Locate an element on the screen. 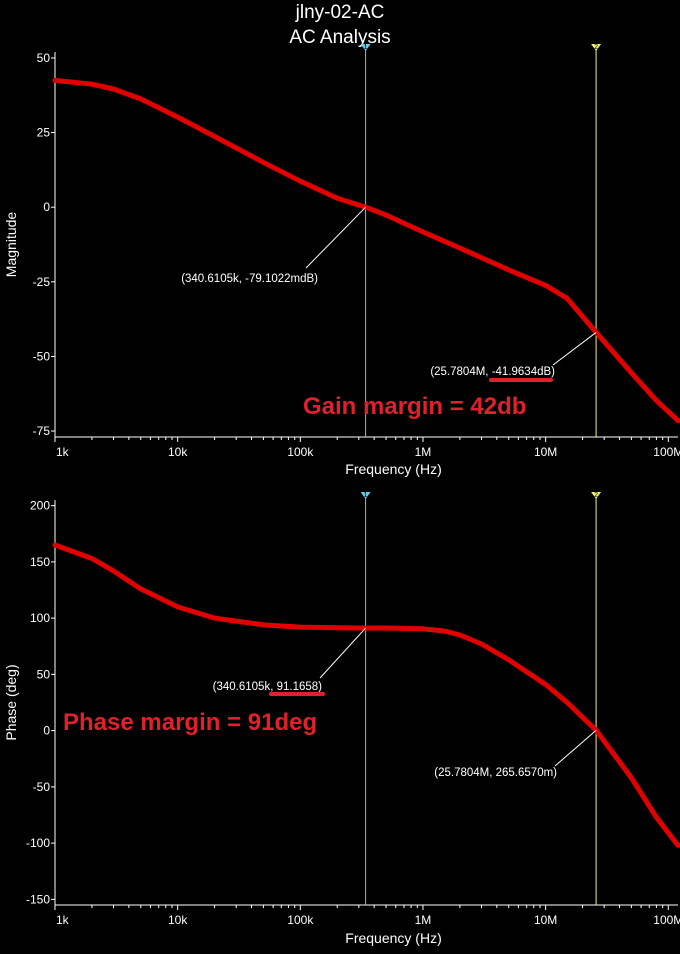 This screenshot has width=680, height=954. y-tick-label: 100 is located at coordinates (40, 618).